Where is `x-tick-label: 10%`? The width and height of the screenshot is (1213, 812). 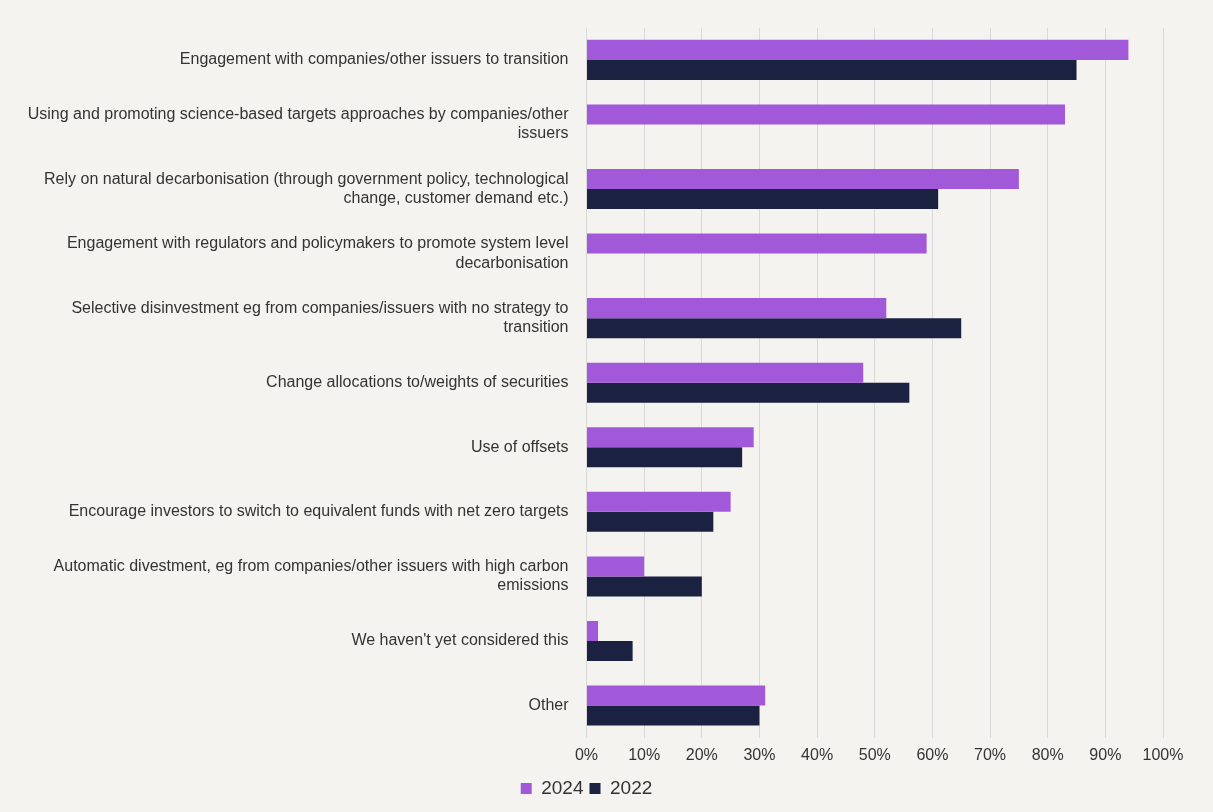 x-tick-label: 10% is located at coordinates (644, 754).